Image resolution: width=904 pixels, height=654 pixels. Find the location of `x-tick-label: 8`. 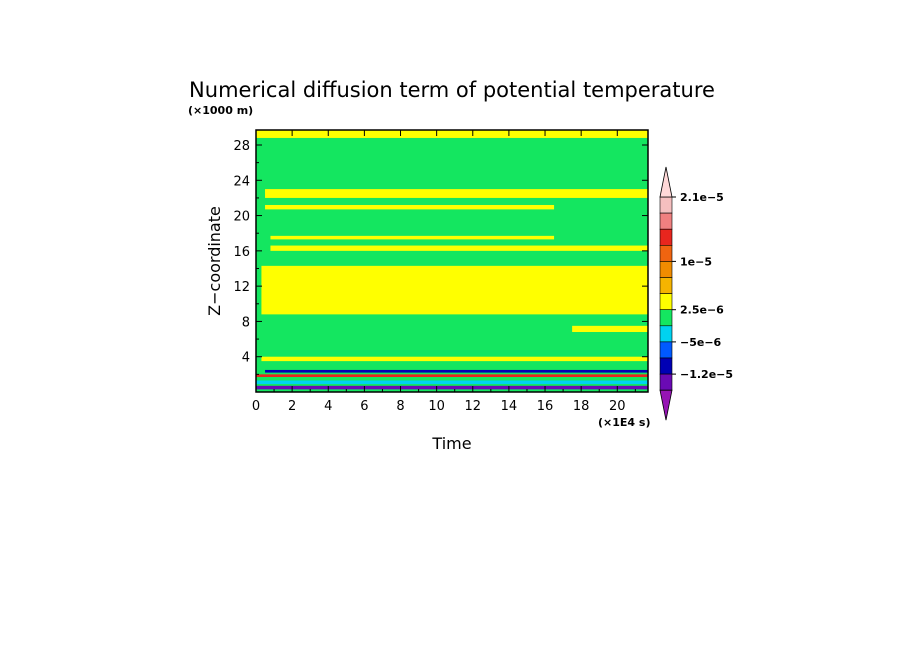

x-tick-label: 8 is located at coordinates (400, 406).